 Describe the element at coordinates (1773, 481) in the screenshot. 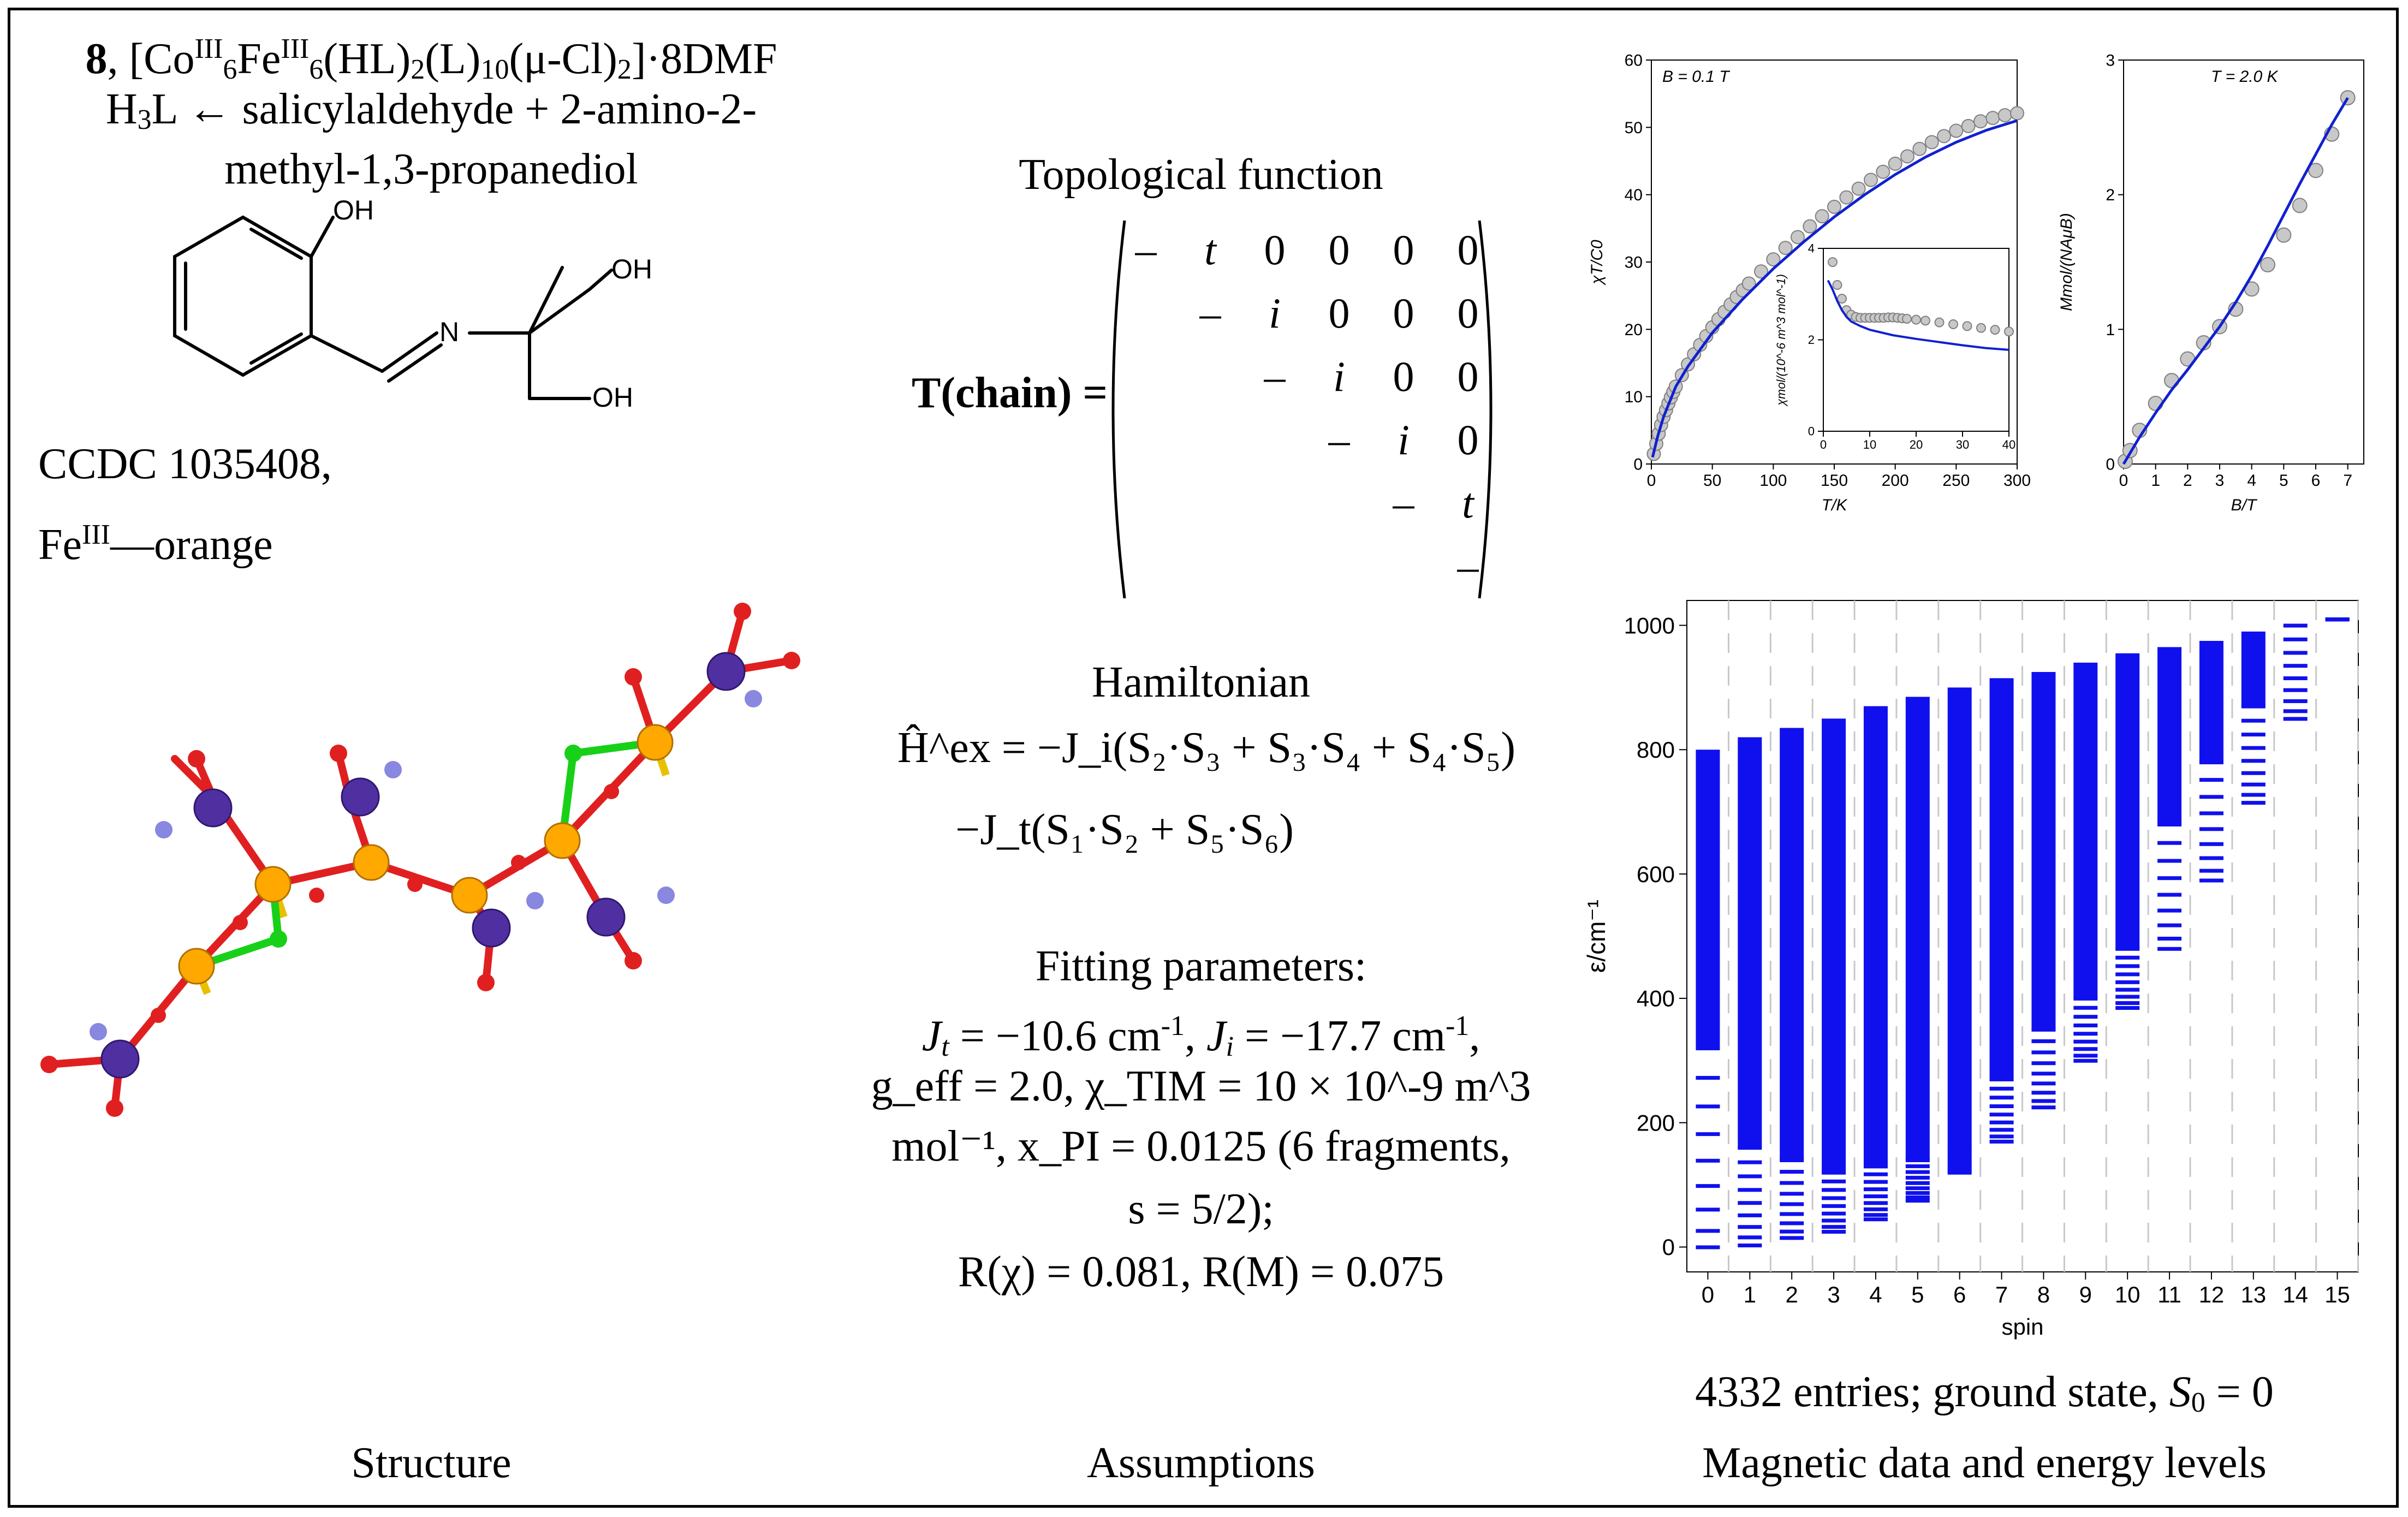

I see `x-tick-label: 100` at that location.